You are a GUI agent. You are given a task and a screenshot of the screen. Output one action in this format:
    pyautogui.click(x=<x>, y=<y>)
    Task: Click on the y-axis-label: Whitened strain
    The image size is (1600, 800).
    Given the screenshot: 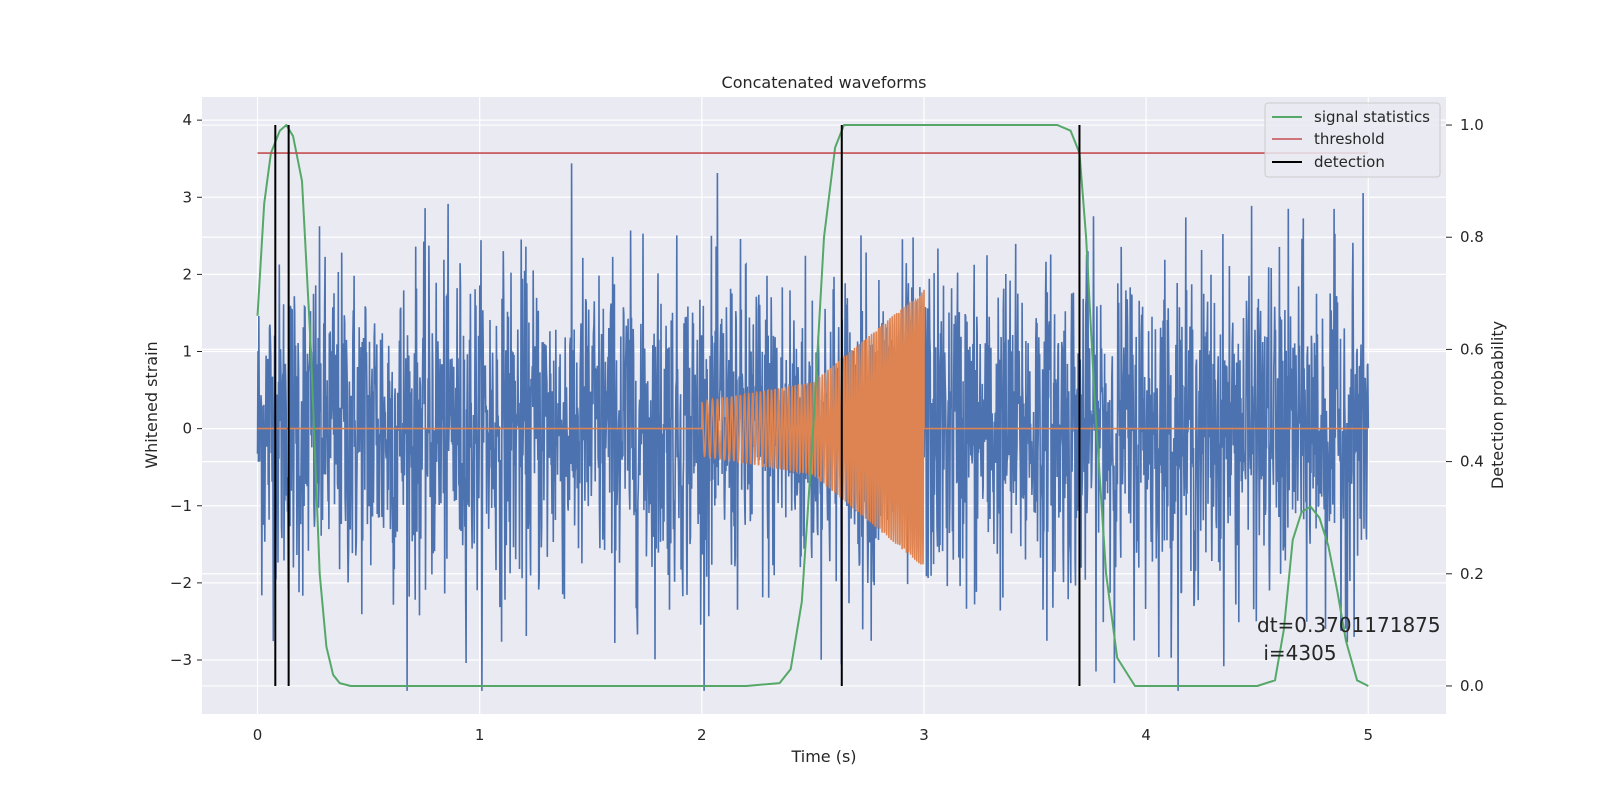 What is the action you would take?
    pyautogui.click(x=151, y=404)
    